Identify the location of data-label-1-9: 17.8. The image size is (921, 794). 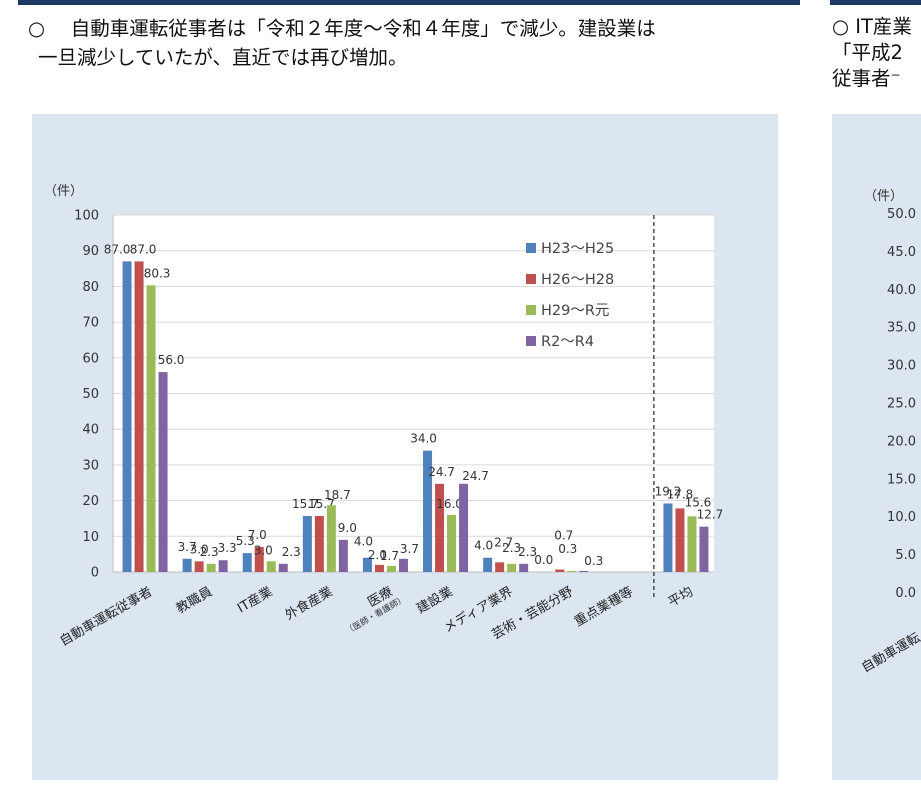
(680, 494).